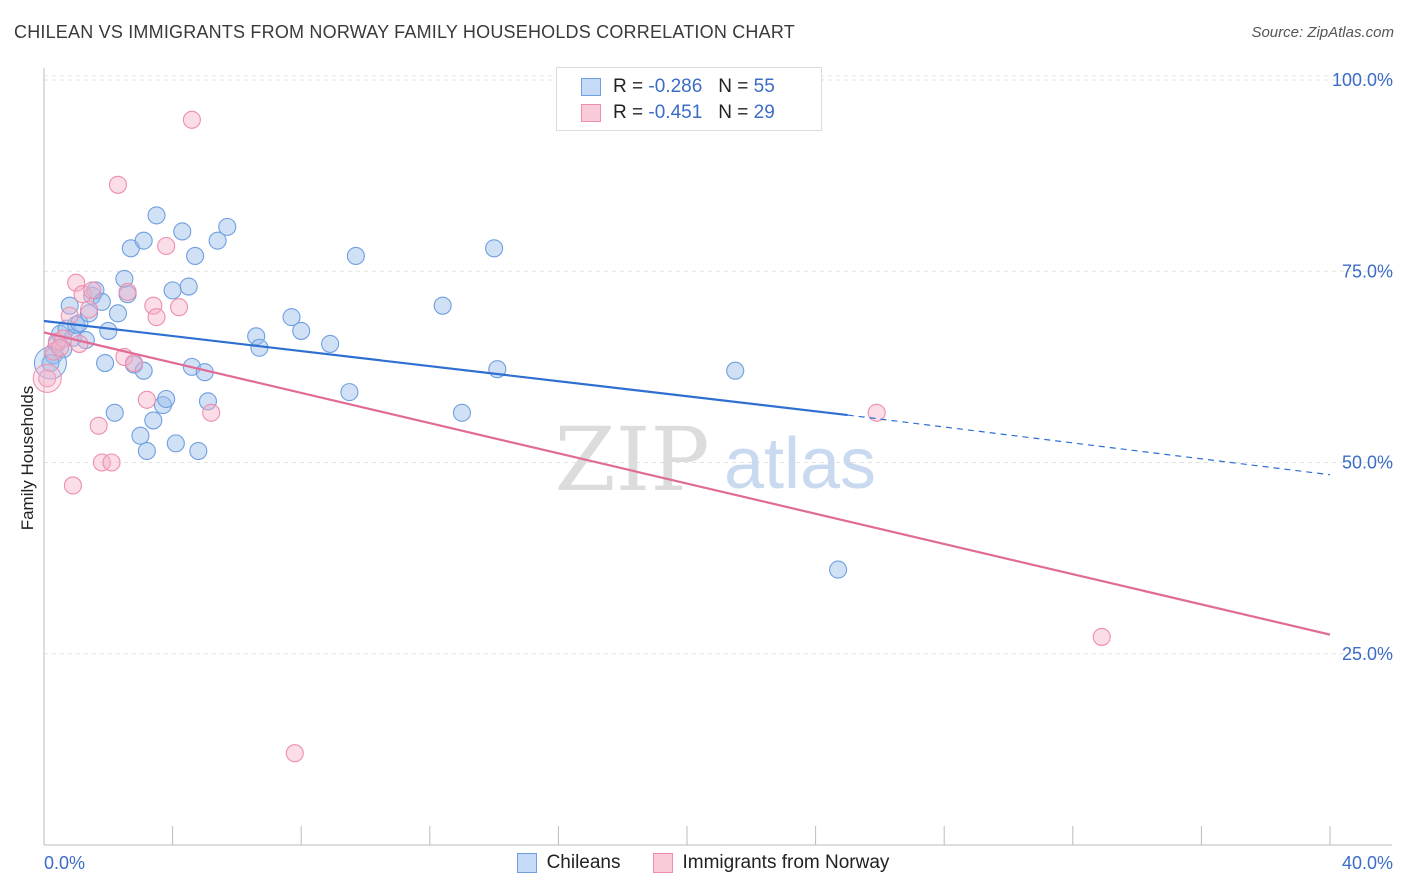  What do you see at coordinates (786, 862) in the screenshot?
I see `norway-legend-label: Immigrants from Norway` at bounding box center [786, 862].